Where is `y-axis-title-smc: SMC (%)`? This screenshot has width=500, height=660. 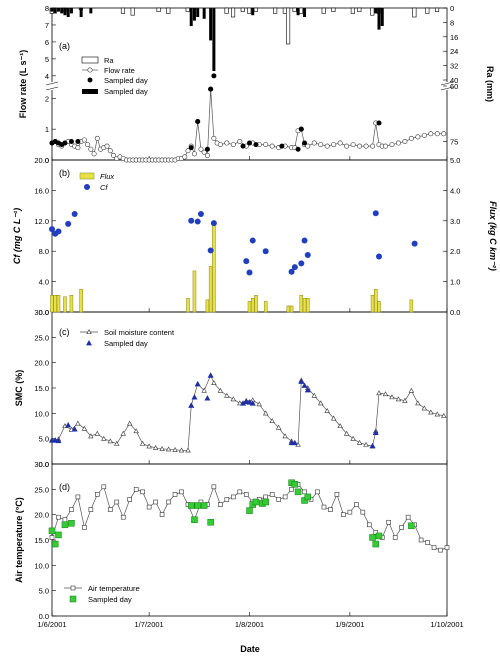
y-axis-title-smc: SMC (%) is located at coordinates (19, 388).